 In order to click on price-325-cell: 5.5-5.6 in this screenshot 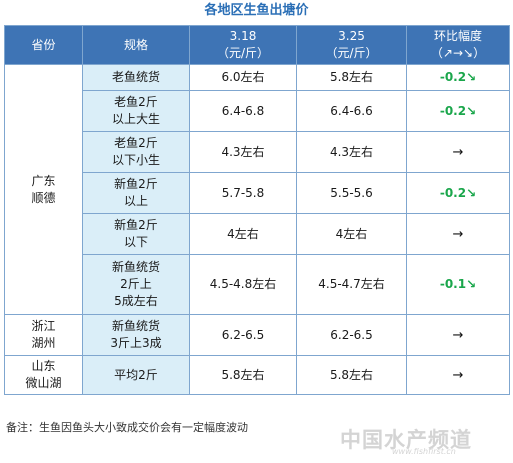, I will do `click(351, 193)`.